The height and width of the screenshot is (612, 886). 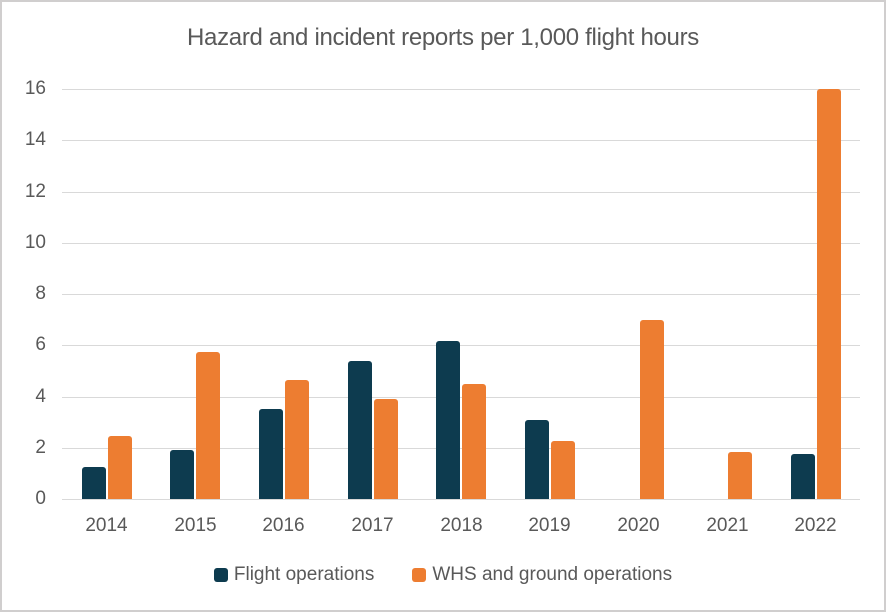 What do you see at coordinates (106, 525) in the screenshot?
I see `x-axis-label-2014: 2014` at bounding box center [106, 525].